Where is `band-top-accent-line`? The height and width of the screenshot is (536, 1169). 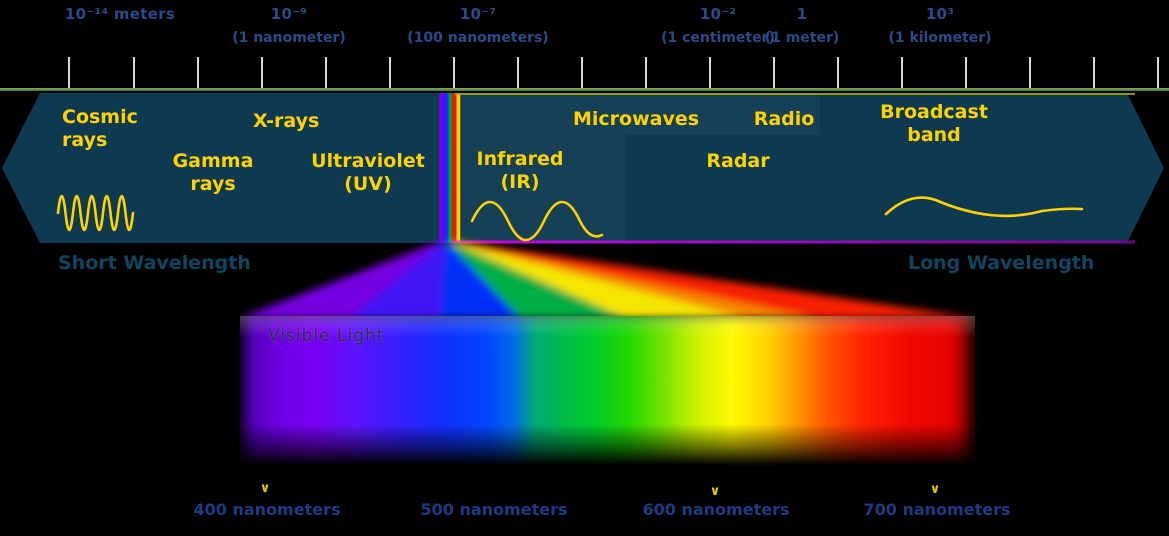 band-top-accent-line is located at coordinates (795, 94).